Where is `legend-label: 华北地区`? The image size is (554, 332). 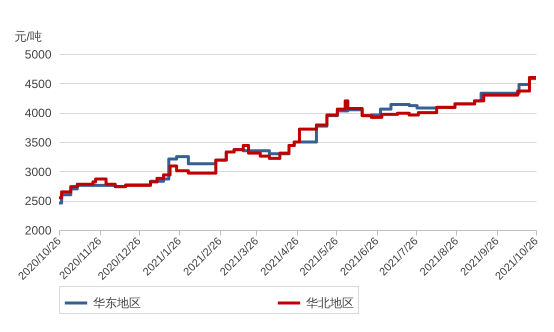 legend-label: 华北地区 is located at coordinates (330, 303).